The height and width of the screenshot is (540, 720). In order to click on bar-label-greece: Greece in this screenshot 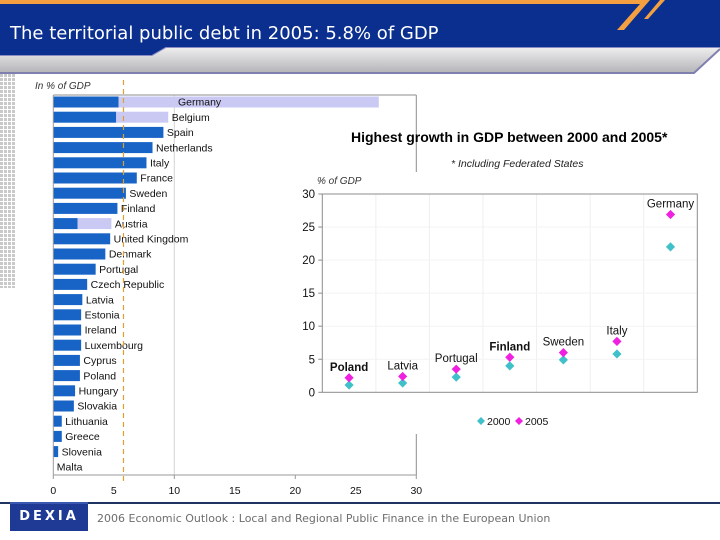, I will do `click(82, 437)`.